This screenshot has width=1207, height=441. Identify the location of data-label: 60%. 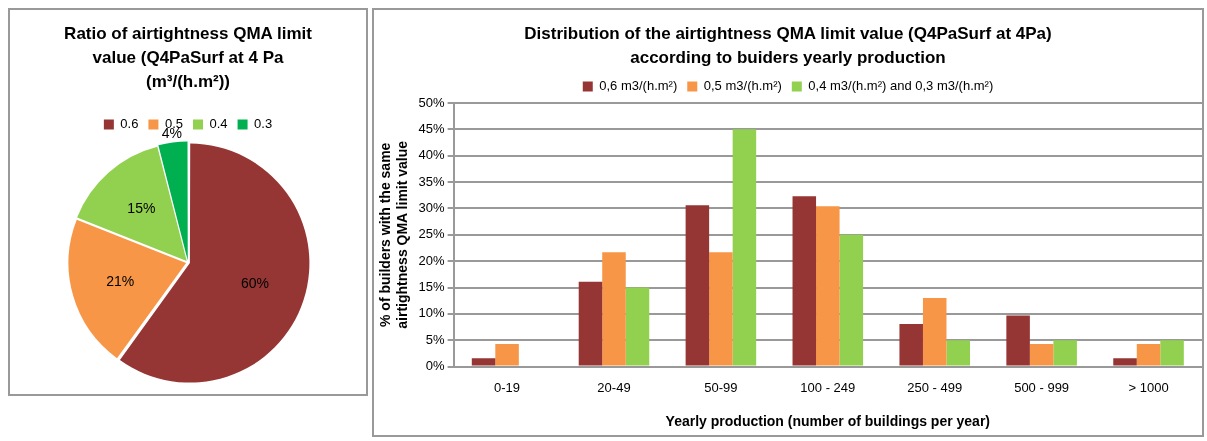
(255, 283).